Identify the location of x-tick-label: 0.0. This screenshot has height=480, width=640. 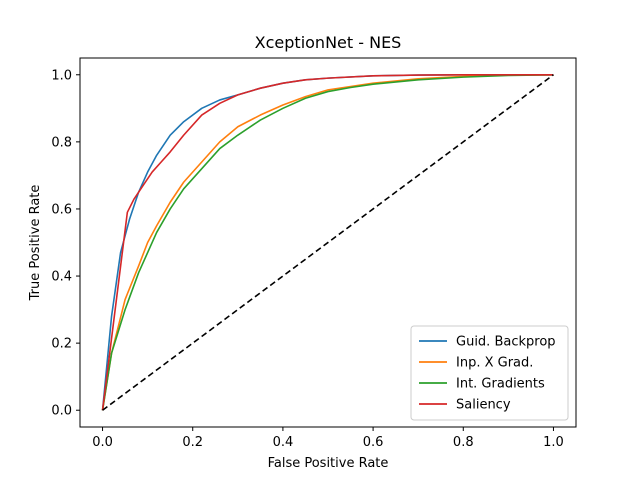
(102, 442).